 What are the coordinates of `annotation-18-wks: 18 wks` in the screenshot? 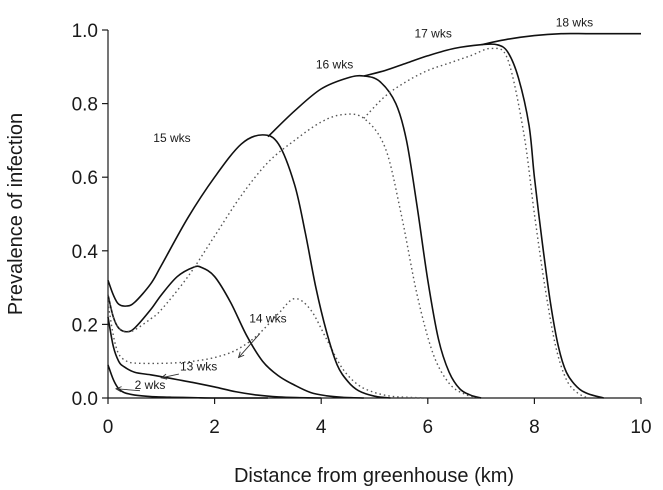 It's located at (574, 22).